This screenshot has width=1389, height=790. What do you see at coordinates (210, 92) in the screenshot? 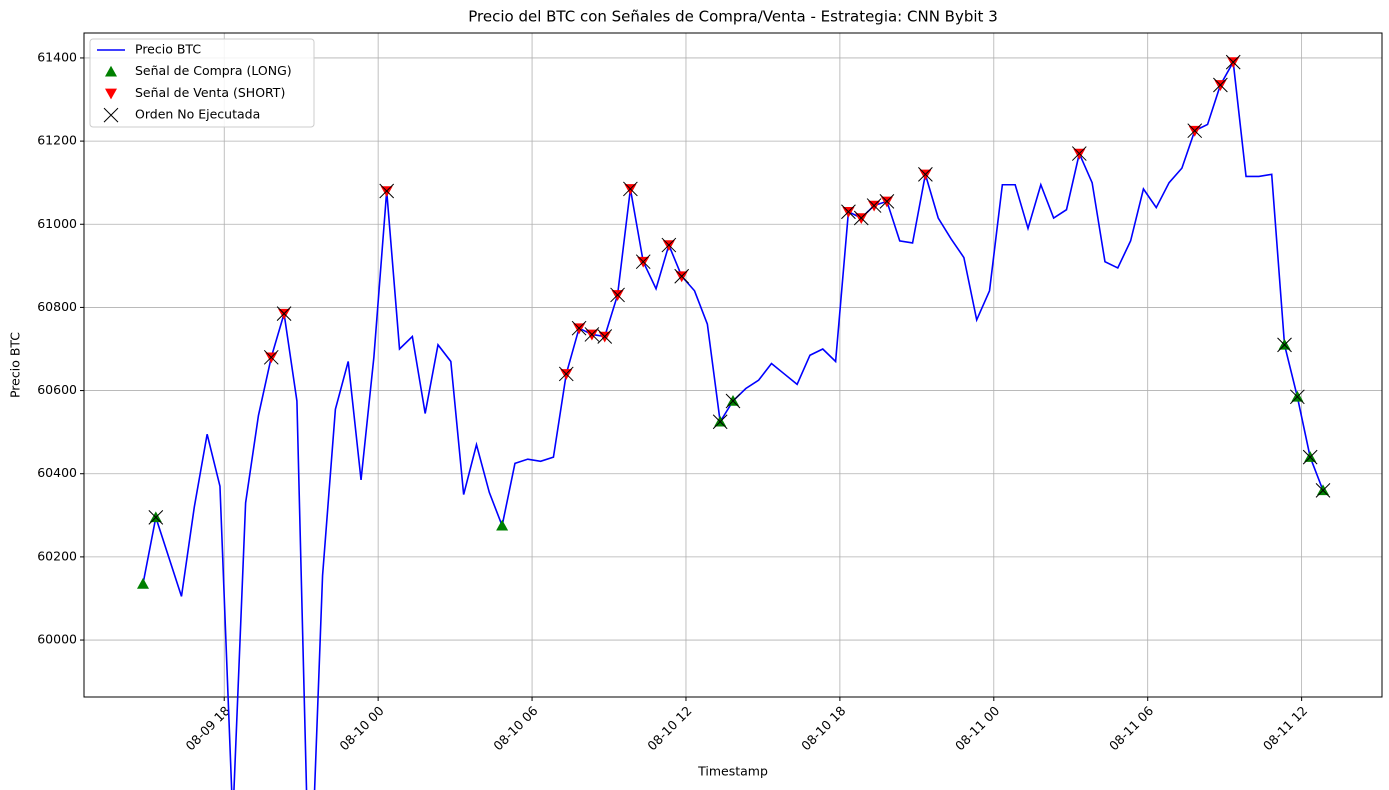
I see `legend-label: Señal de Venta (SHORT)` at bounding box center [210, 92].